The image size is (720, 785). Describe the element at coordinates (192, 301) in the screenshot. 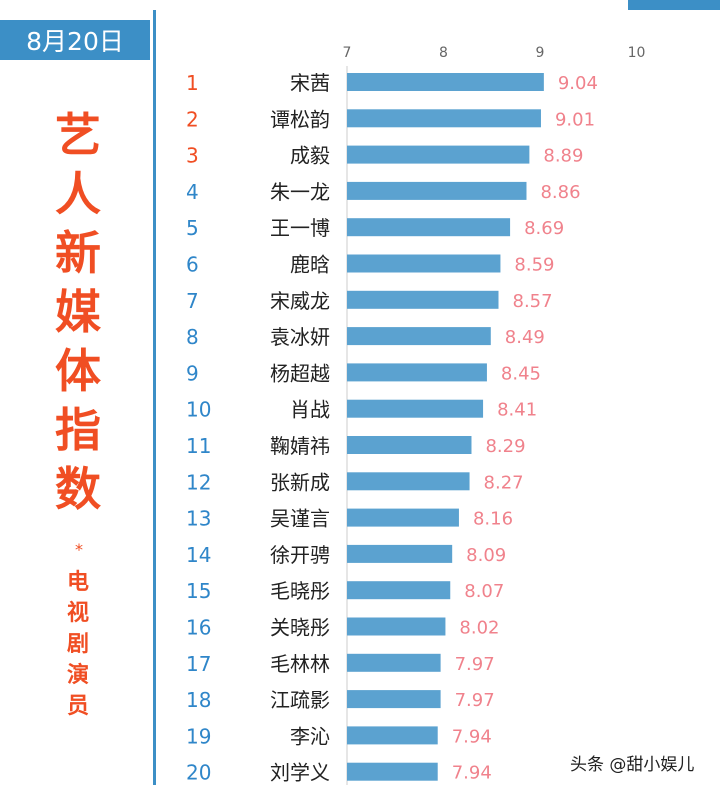

I see `rank-label: 7` at that location.